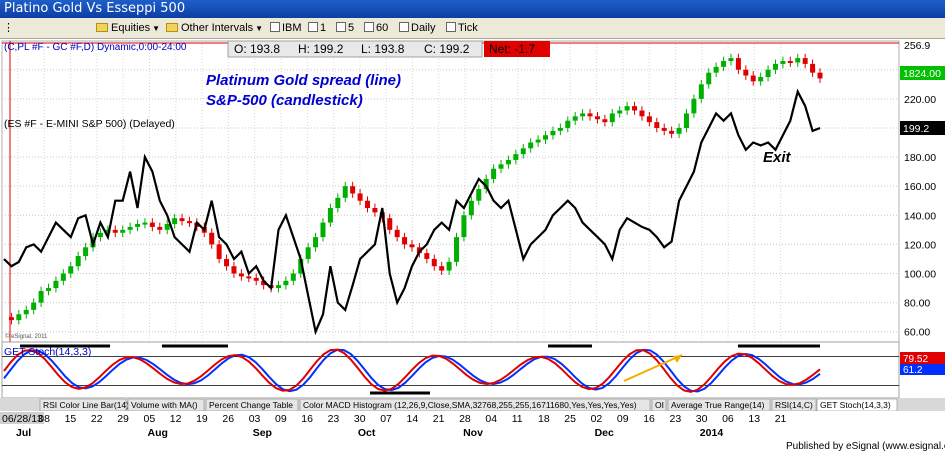 The image size is (945, 452). Describe the element at coordinates (95, 47) in the screenshot. I see `symbol-line: (C,PL #F - GC #F,D) Dynamic,0:00-24:00` at that location.